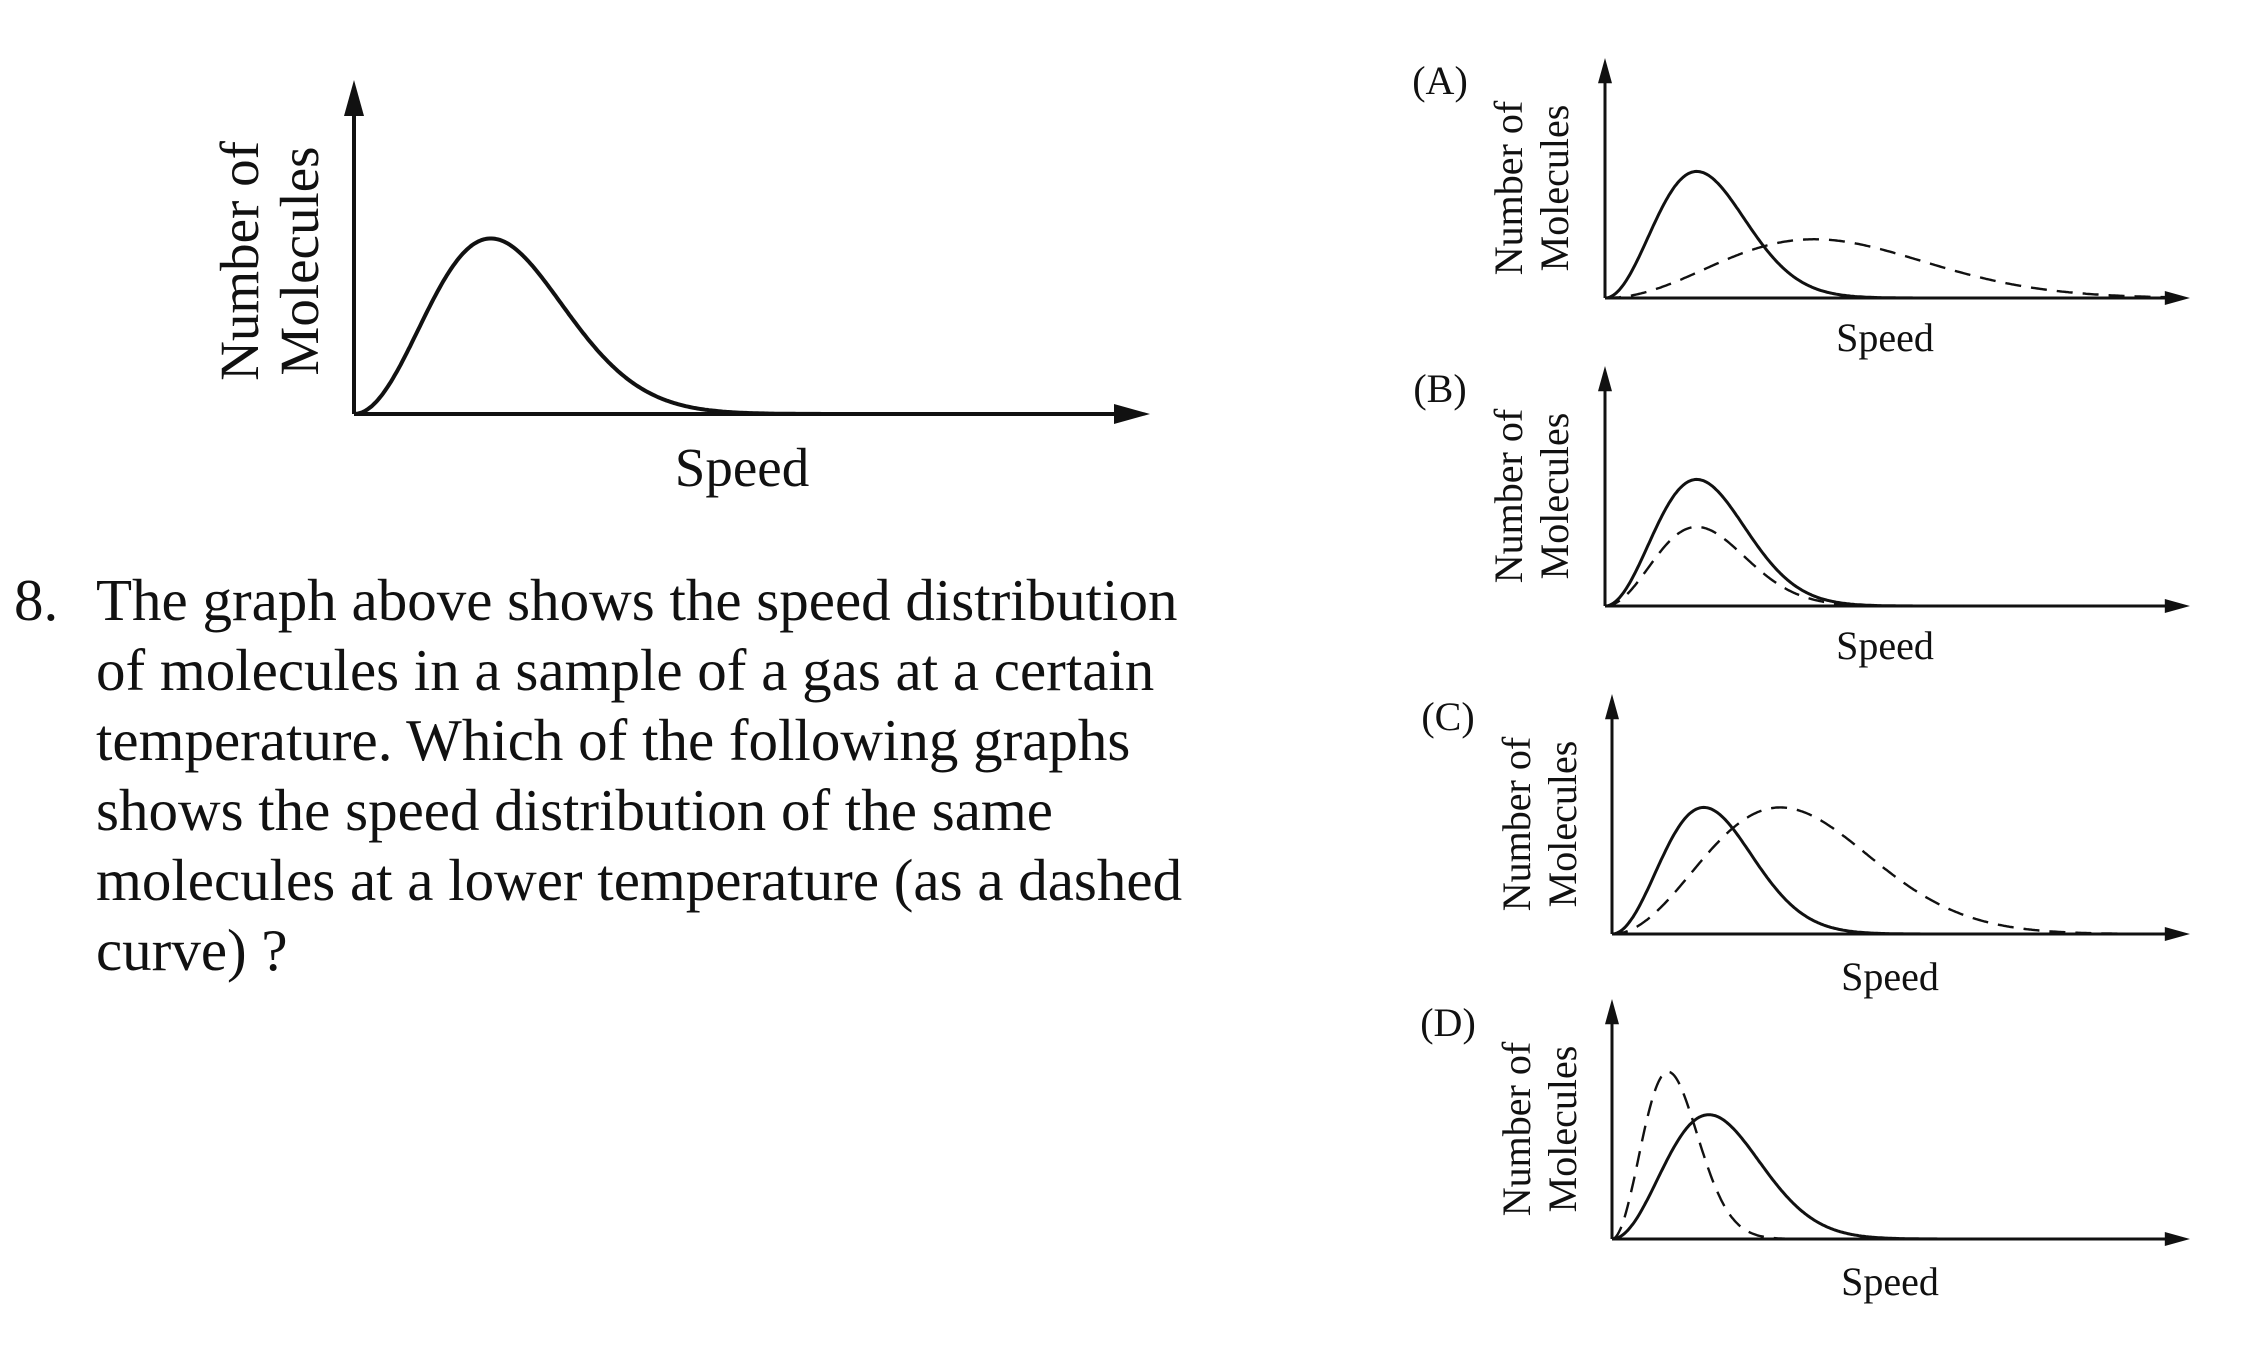 Image resolution: width=2242 pixels, height=1371 pixels. What do you see at coordinates (192, 950) in the screenshot?
I see `question-line: curve) ?` at bounding box center [192, 950].